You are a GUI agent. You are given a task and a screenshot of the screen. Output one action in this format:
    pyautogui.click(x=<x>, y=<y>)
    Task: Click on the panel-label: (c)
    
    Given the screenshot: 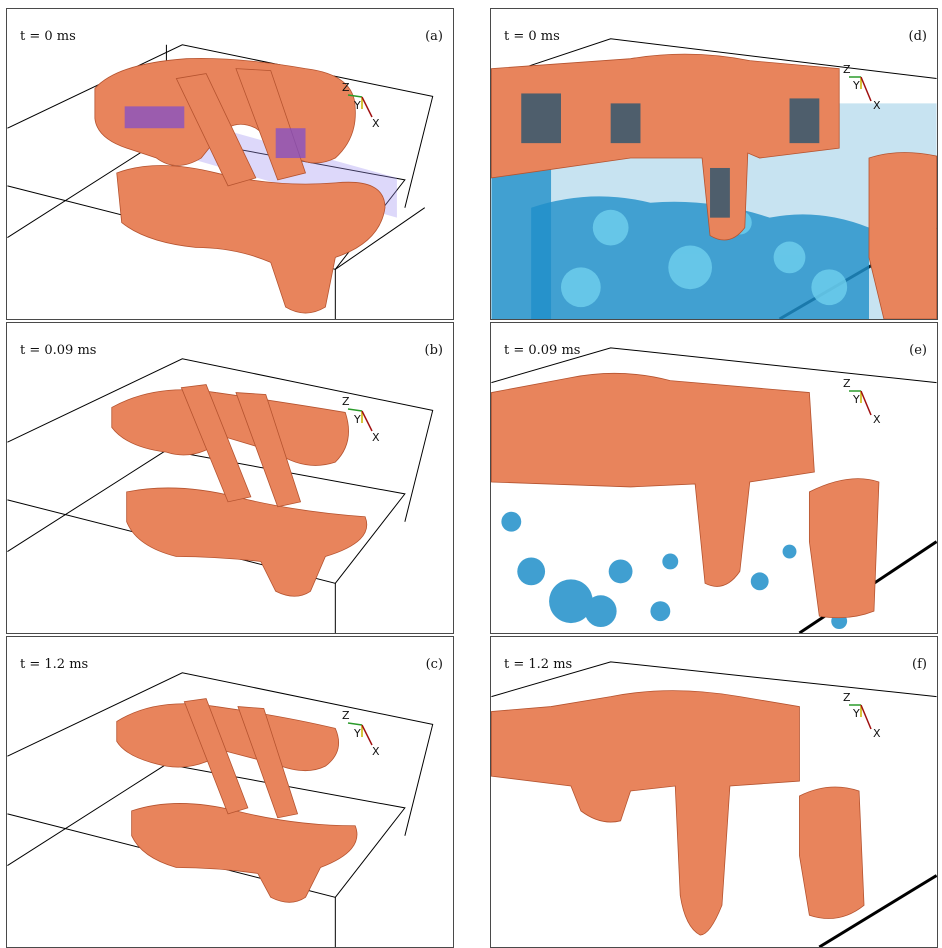 What is the action you would take?
    pyautogui.click(x=434, y=664)
    